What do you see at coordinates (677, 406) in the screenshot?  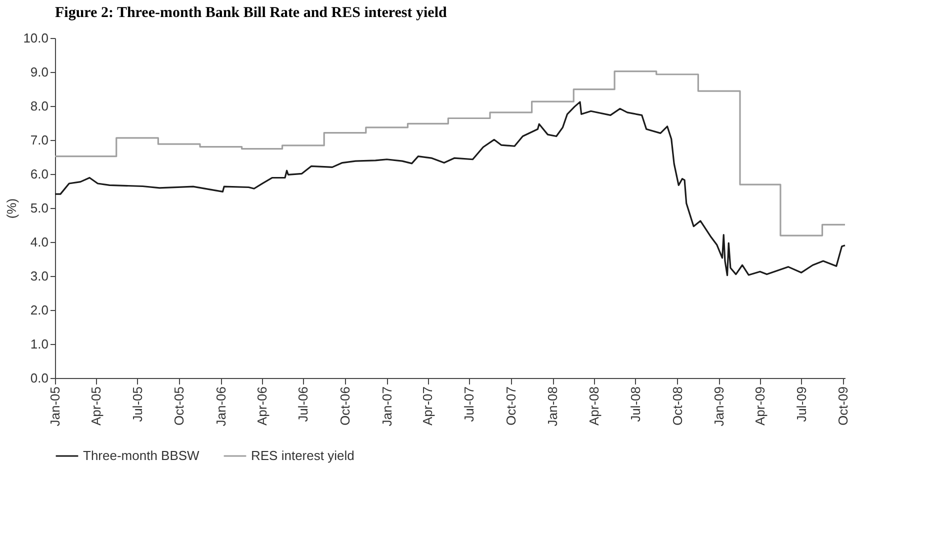 I see `x-tick-label: Oct-08` at bounding box center [677, 406].